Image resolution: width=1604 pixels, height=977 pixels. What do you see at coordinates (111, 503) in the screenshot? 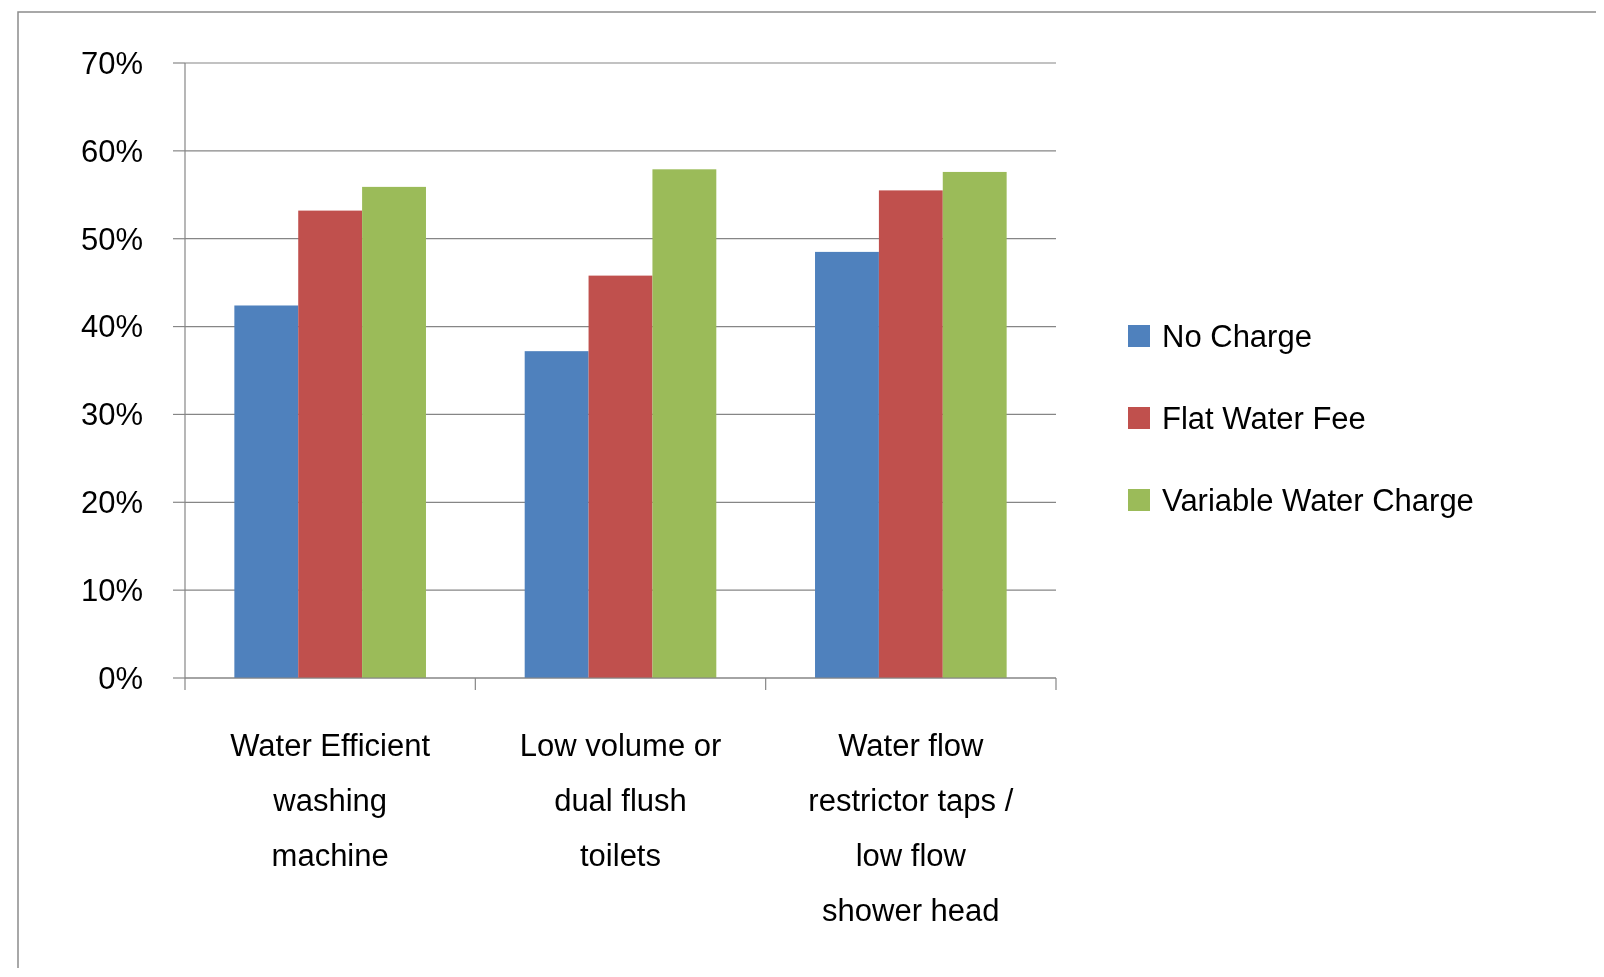
I see `y-tick-label: 20%` at bounding box center [111, 503].